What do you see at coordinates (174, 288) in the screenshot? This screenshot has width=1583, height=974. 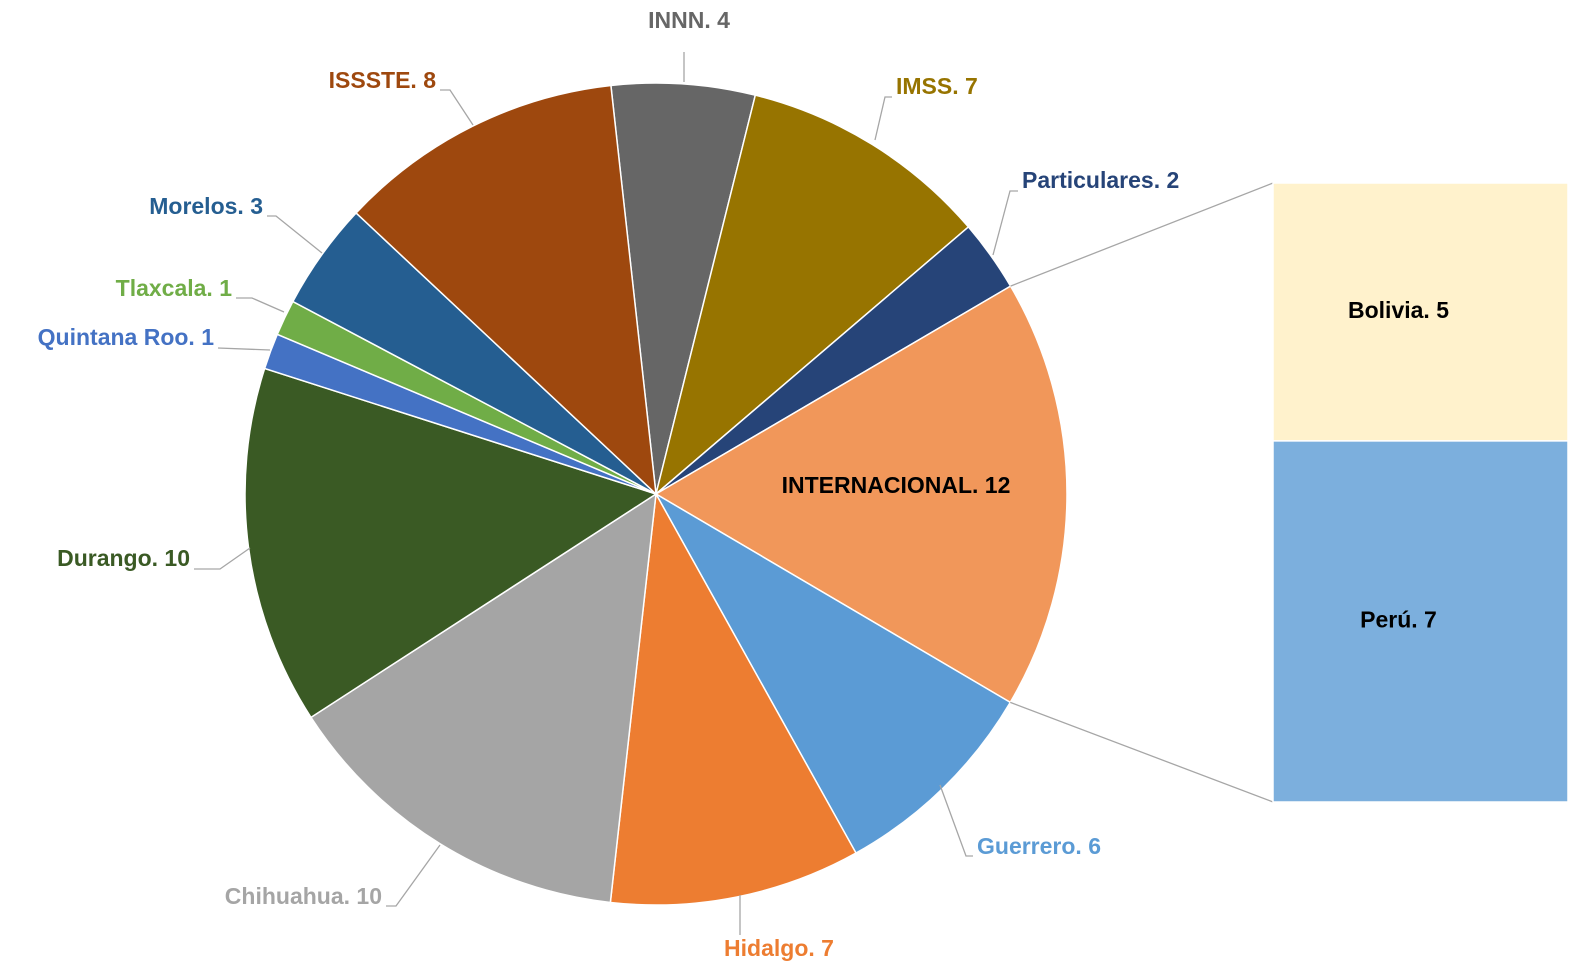 I see `slice-label: Tlaxcala. 1` at bounding box center [174, 288].